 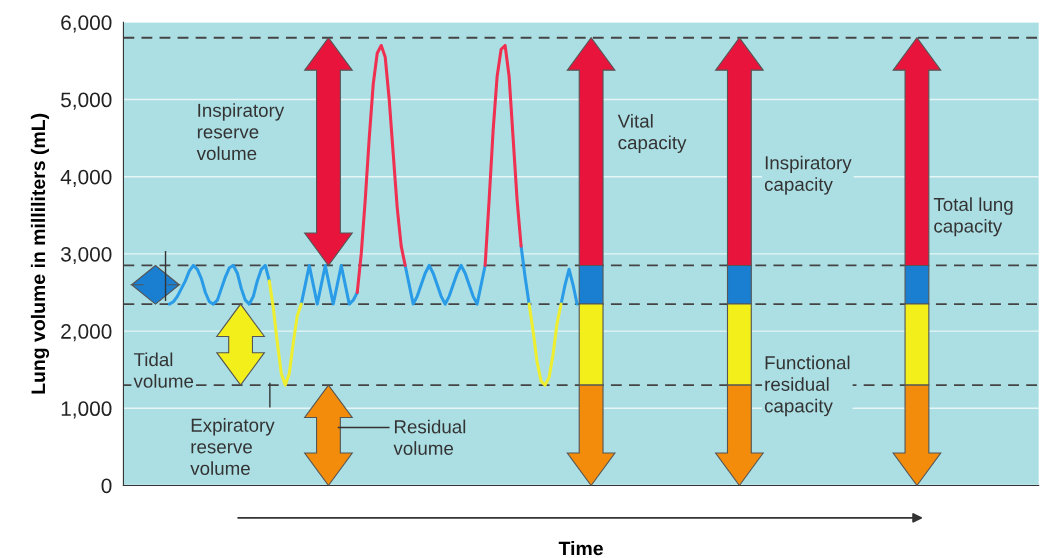 I want to click on annotation: Inspiratory capacity, so click(x=808, y=175).